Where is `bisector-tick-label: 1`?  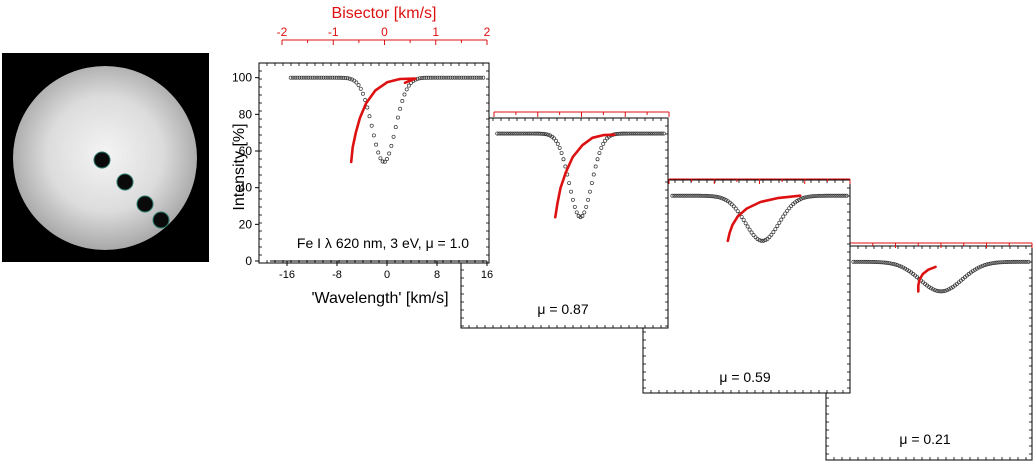
bisector-tick-label: 1 is located at coordinates (435, 32).